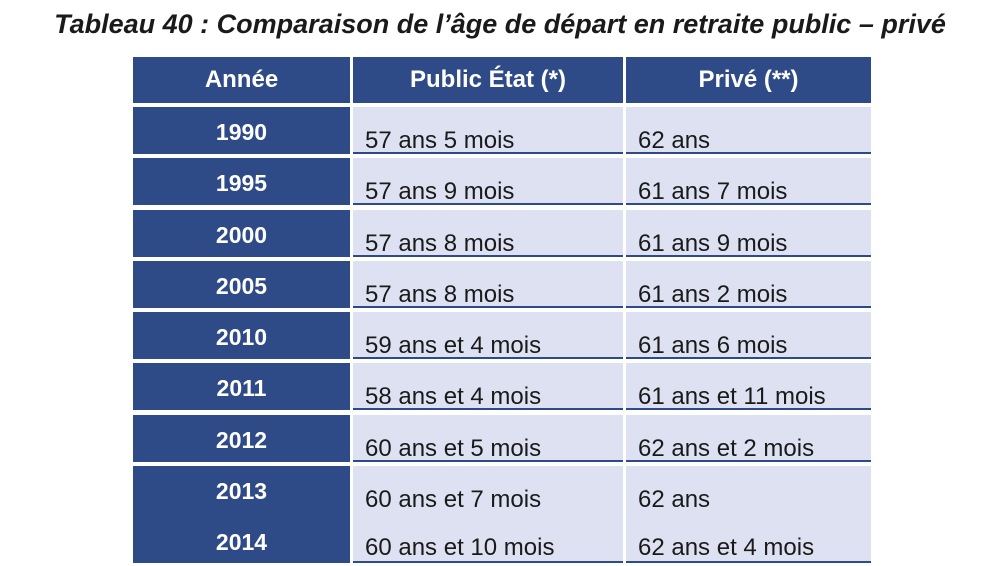 The height and width of the screenshot is (566, 1000). Describe the element at coordinates (241, 130) in the screenshot. I see `year-cell: 1990` at that location.